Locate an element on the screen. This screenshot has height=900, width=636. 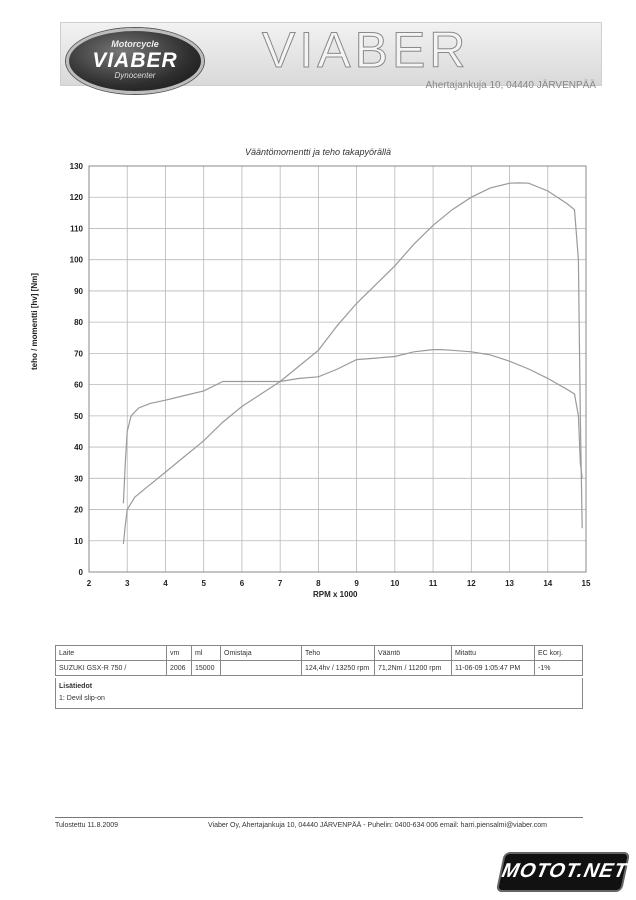
cell-ec: -1% is located at coordinates (558, 668).